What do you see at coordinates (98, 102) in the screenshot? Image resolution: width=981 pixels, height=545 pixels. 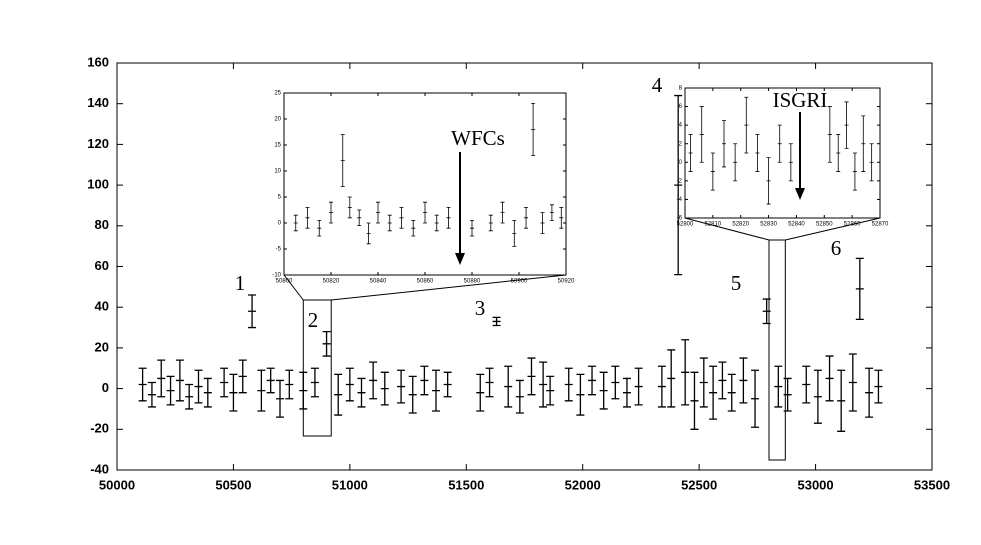 I see `y-tick-label: 140` at bounding box center [98, 102].